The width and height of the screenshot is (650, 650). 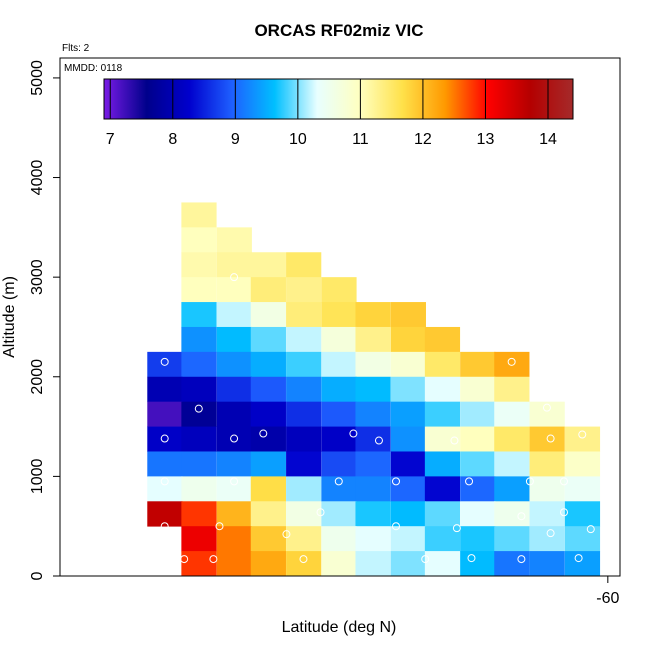 I want to click on x-tick-label: -60, so click(x=607, y=598).